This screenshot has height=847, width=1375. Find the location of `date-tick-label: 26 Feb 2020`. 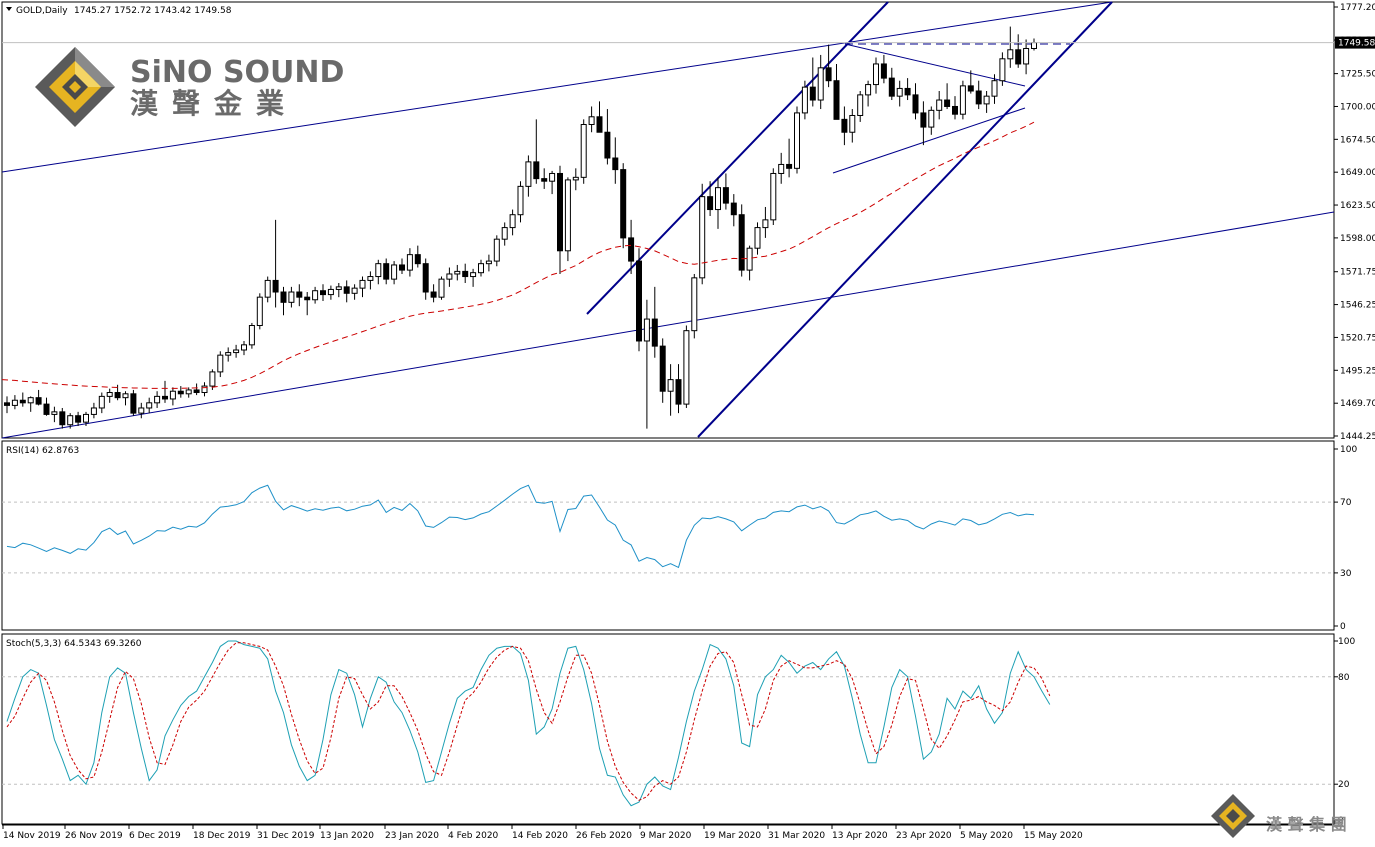

date-tick-label: 26 Feb 2020 is located at coordinates (604, 836).